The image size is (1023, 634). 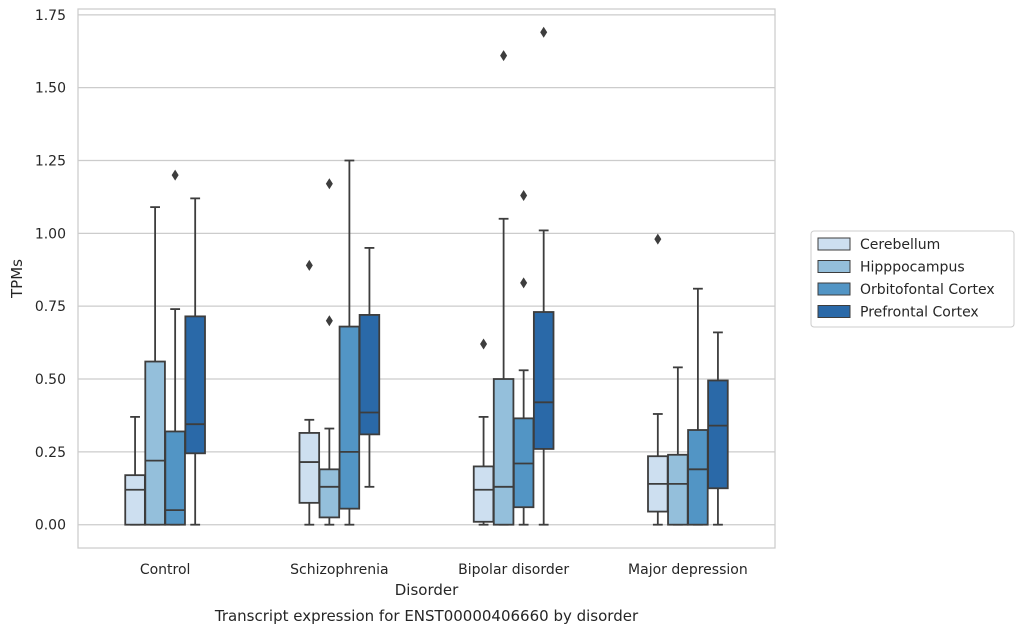 I want to click on y-tick-label: 0.00, so click(x=50, y=526).